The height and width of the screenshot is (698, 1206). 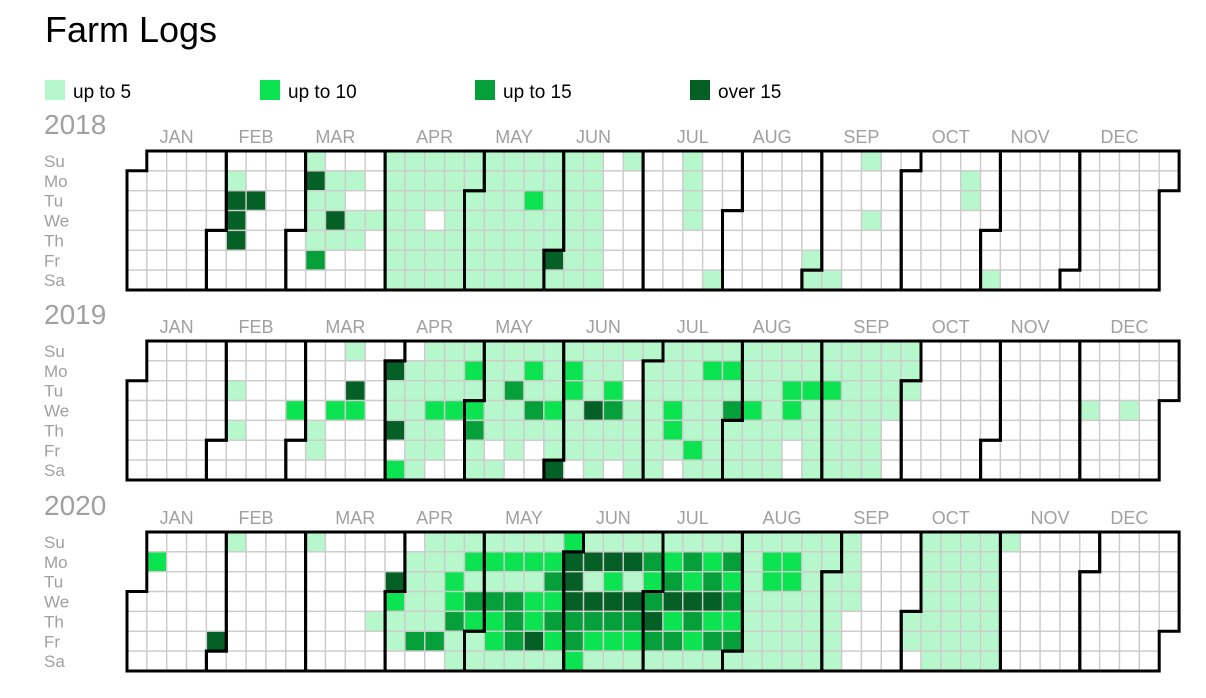 What do you see at coordinates (54, 240) in the screenshot?
I see `weekday-label: Th` at bounding box center [54, 240].